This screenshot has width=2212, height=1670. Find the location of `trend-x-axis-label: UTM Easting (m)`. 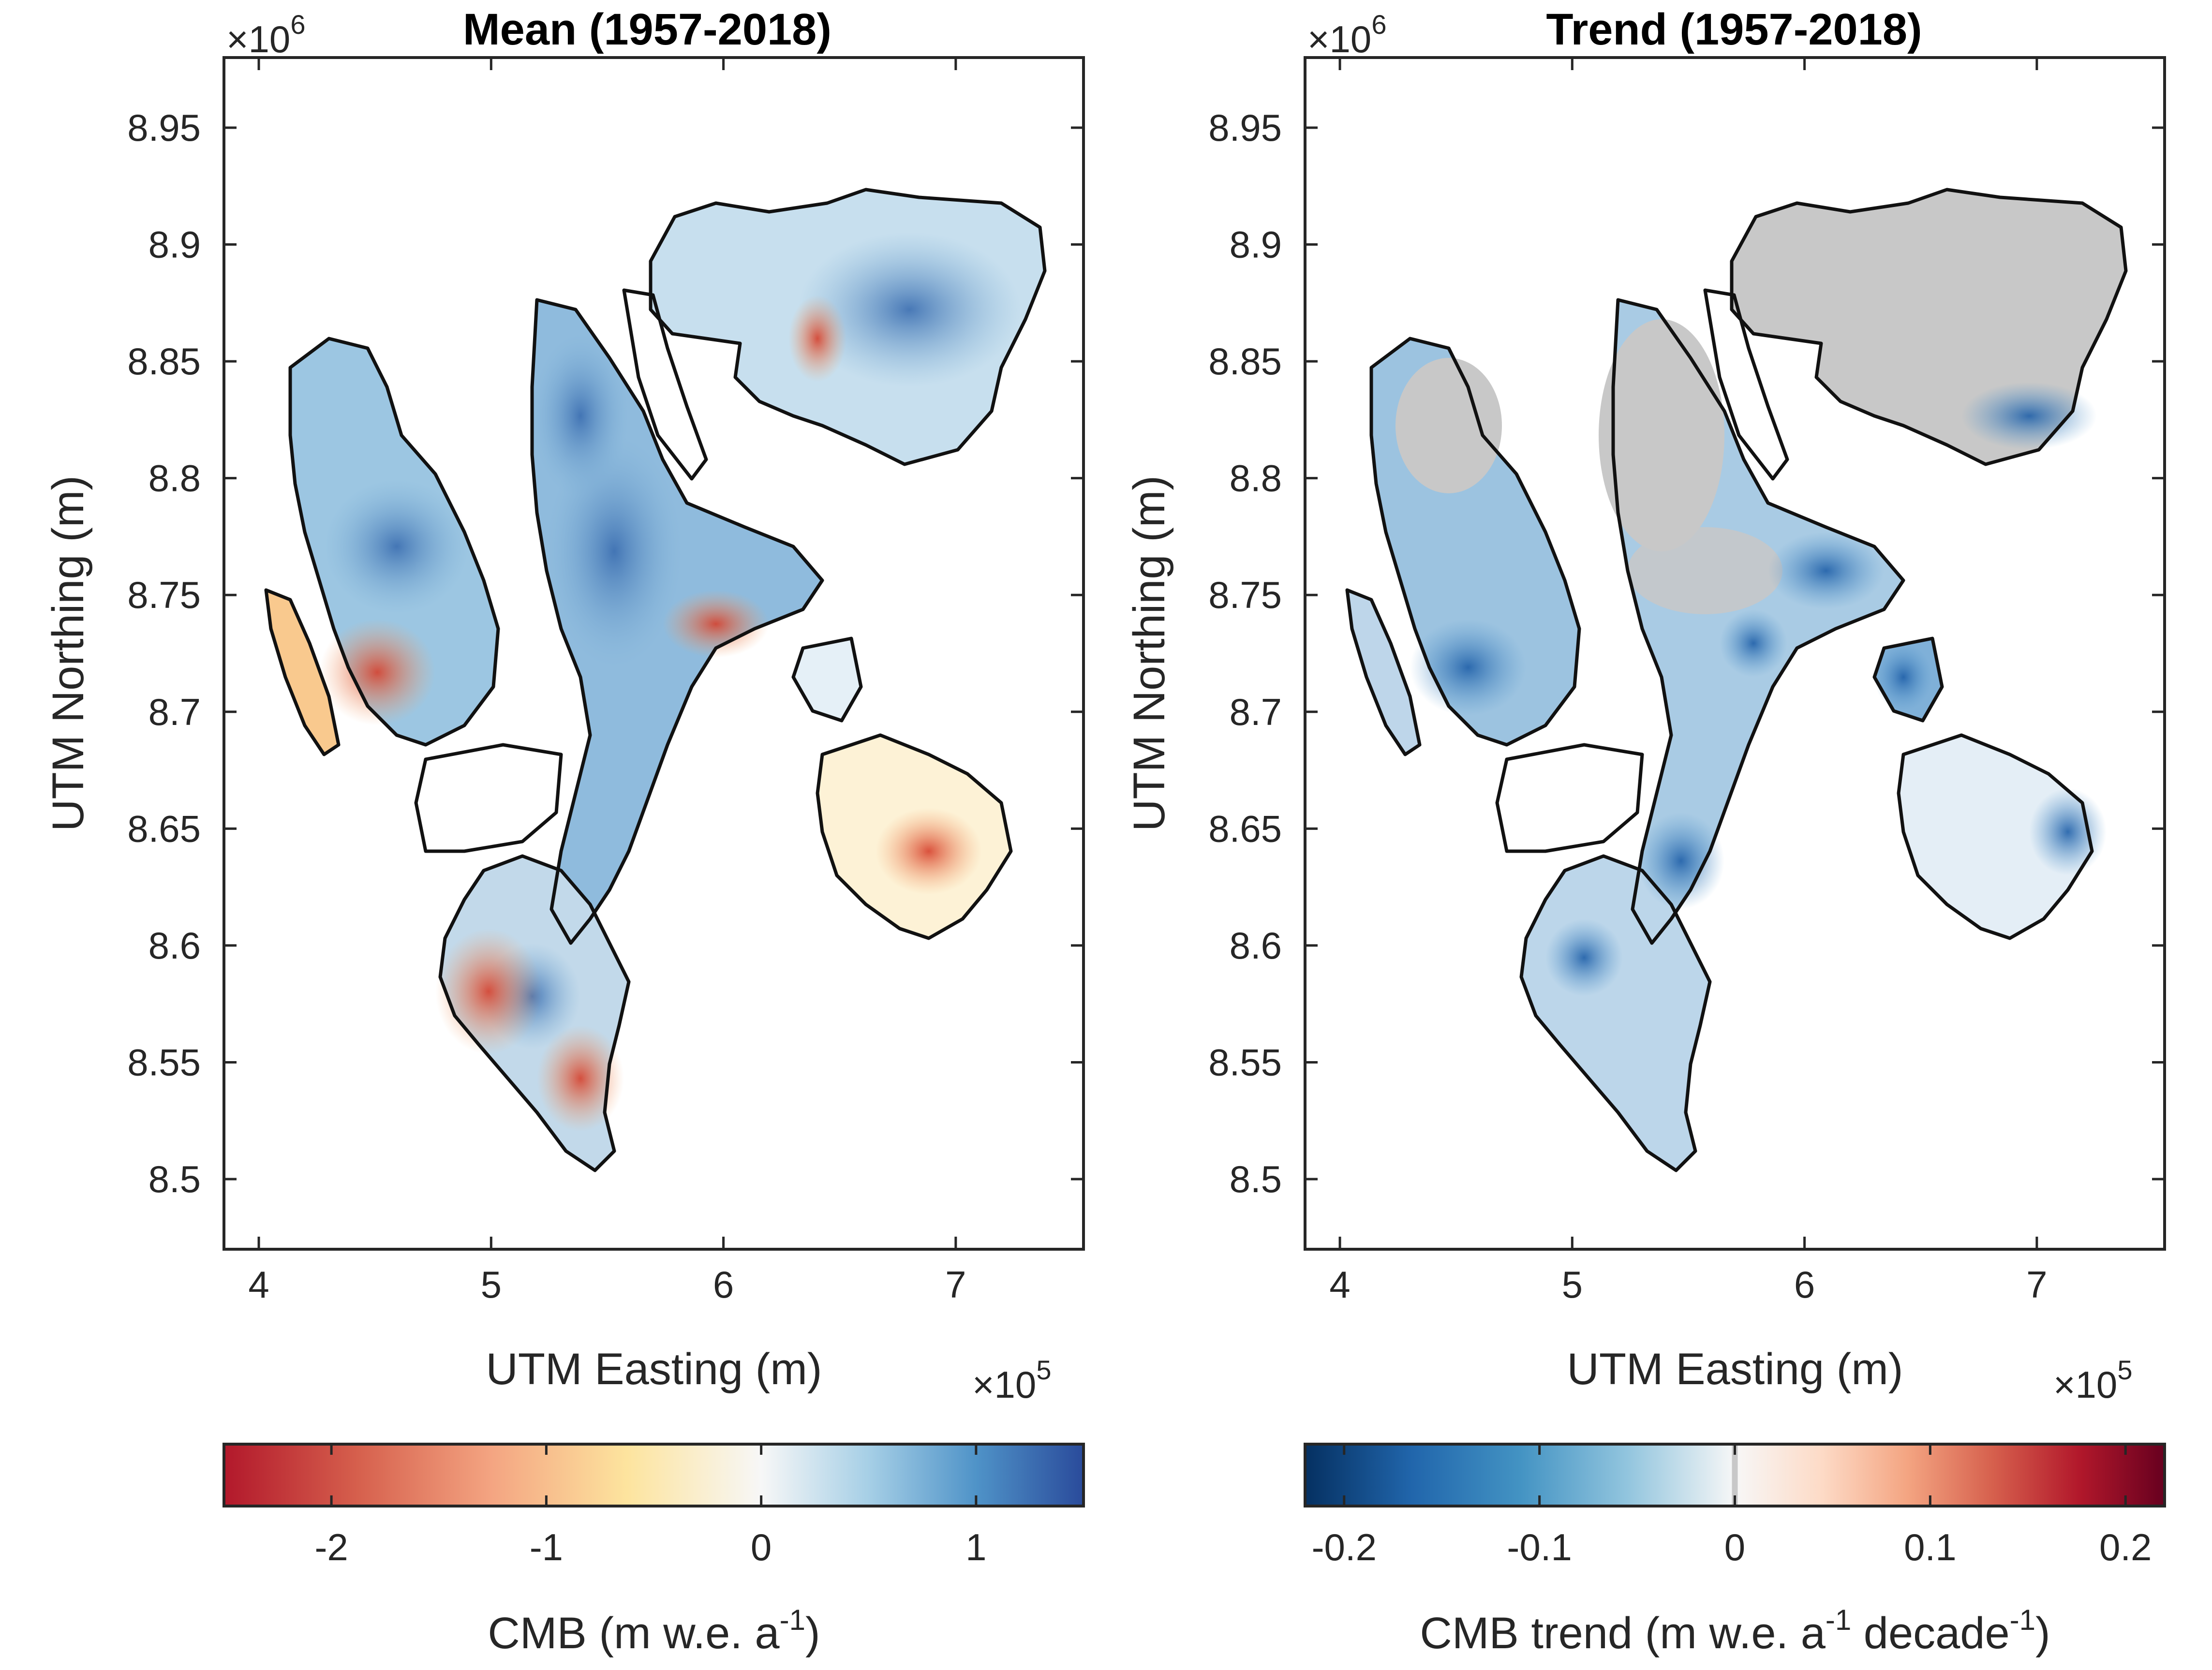

trend-x-axis-label: UTM Easting (m) is located at coordinates (1735, 1369).